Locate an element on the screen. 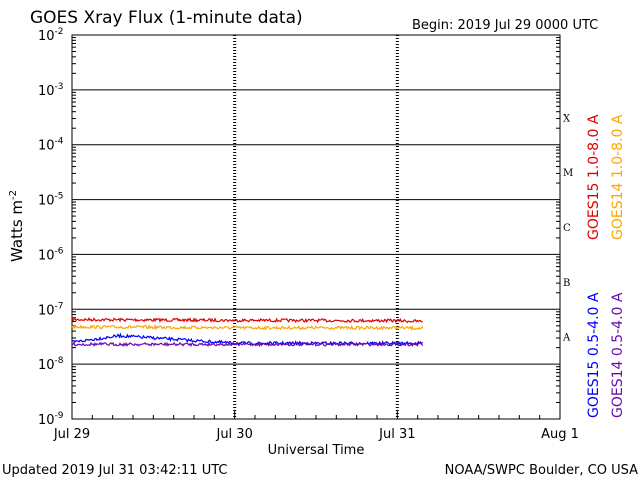 Image resolution: width=640 pixels, height=480 pixels. y-tick-label: 10⁻⁶ is located at coordinates (51, 254).